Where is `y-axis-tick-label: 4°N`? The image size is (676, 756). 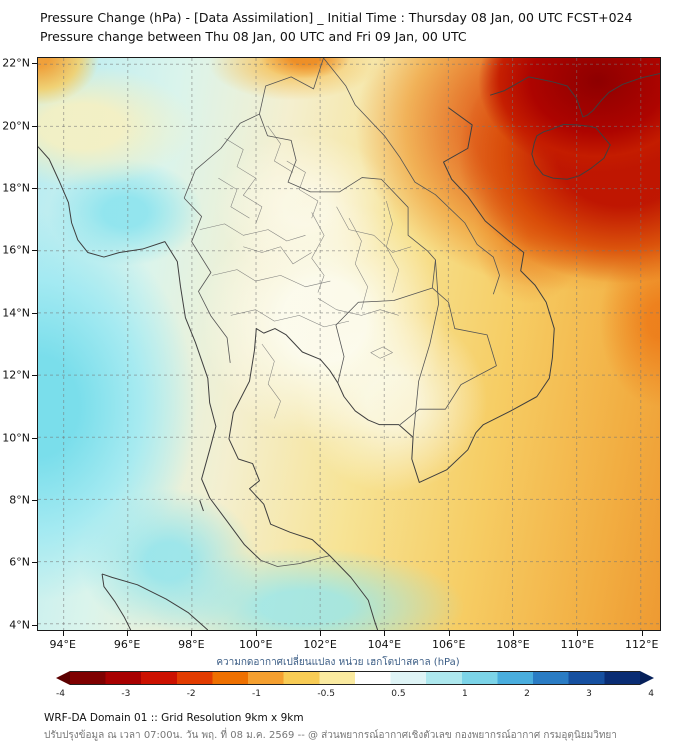
y-axis-tick-label: 4°N is located at coordinates (19, 625).